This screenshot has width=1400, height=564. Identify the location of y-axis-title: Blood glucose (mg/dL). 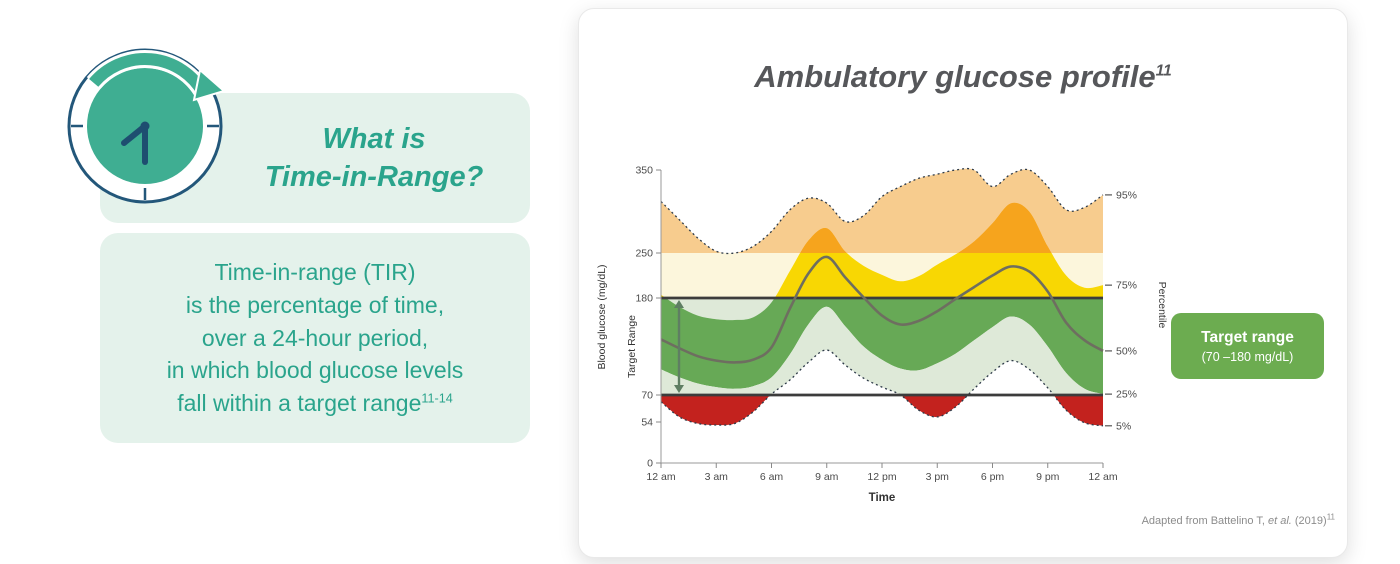
(602, 316).